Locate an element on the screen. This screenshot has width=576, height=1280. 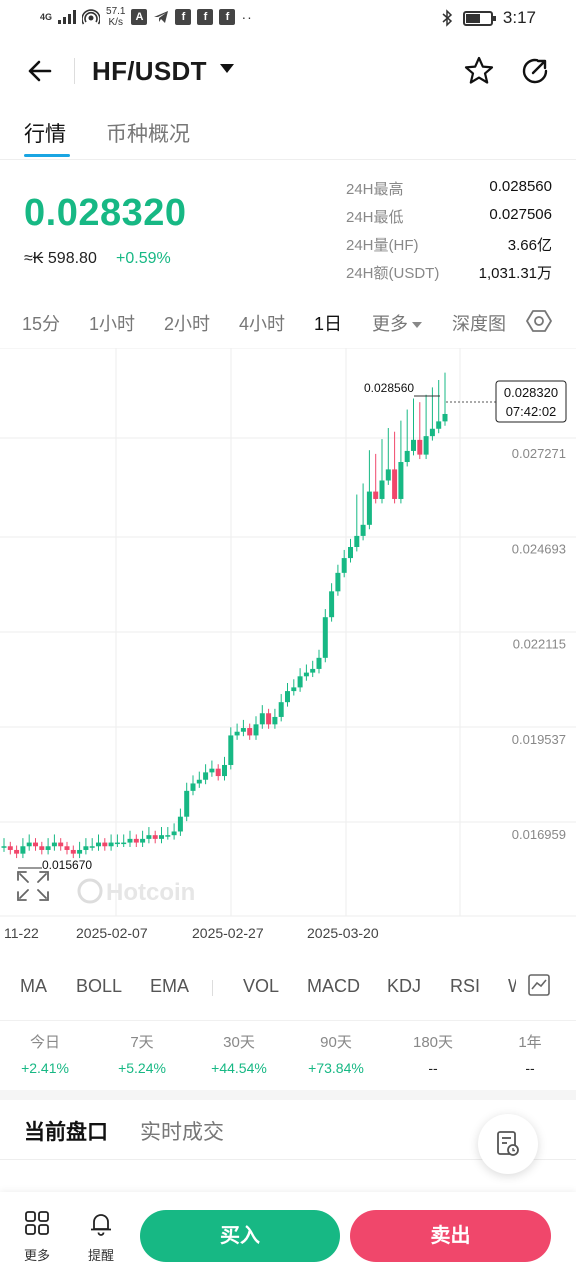
buy-button: 买入 is located at coordinates (240, 1236).